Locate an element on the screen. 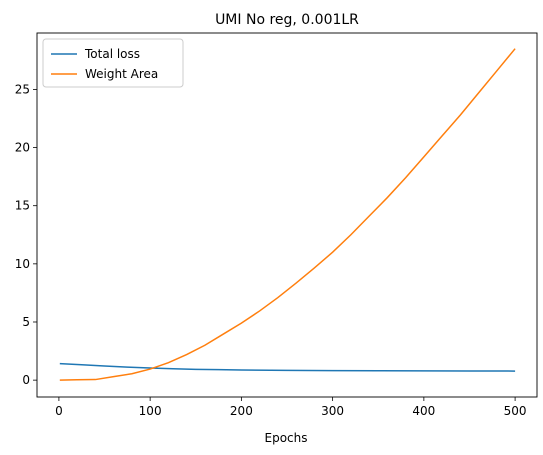 The height and width of the screenshot is (455, 543). x-tick-label: 500 is located at coordinates (515, 411).